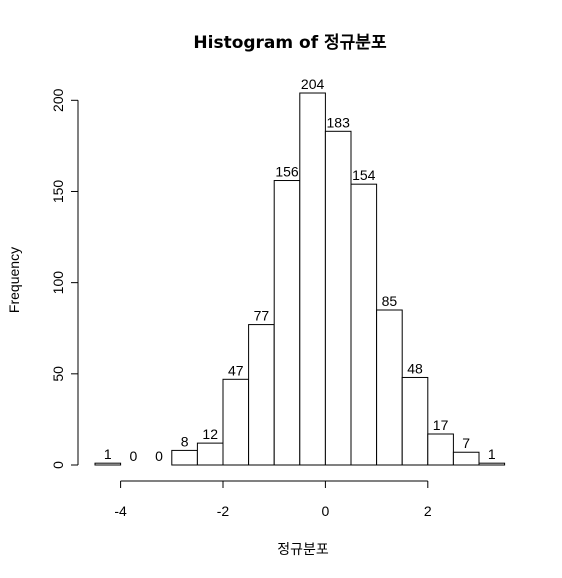 The image size is (562, 578). I want to click on x-tick-label: 2, so click(428, 511).